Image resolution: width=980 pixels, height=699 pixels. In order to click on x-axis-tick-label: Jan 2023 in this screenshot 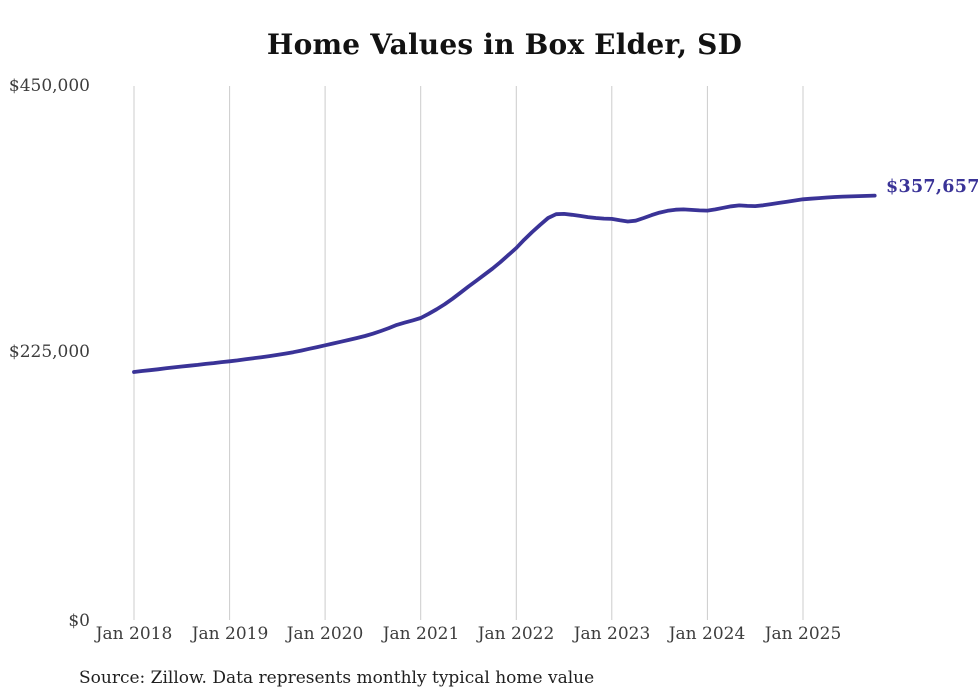, I will do `click(612, 634)`.